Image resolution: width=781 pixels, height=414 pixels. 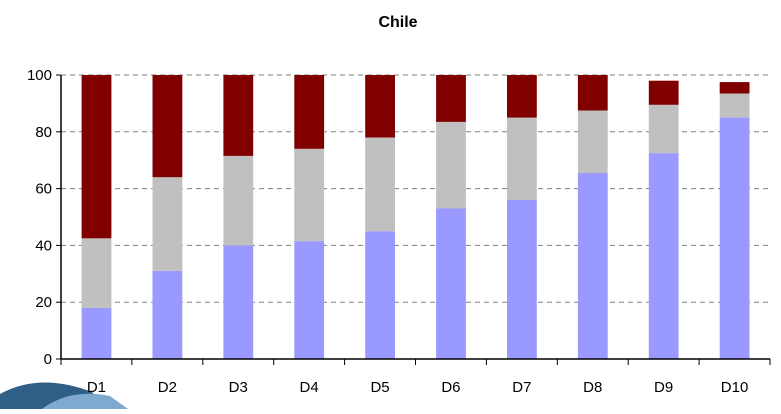 What do you see at coordinates (39, 217) in the screenshot?
I see `y-tick-labels: 0 20 40 60 80 100` at bounding box center [39, 217].